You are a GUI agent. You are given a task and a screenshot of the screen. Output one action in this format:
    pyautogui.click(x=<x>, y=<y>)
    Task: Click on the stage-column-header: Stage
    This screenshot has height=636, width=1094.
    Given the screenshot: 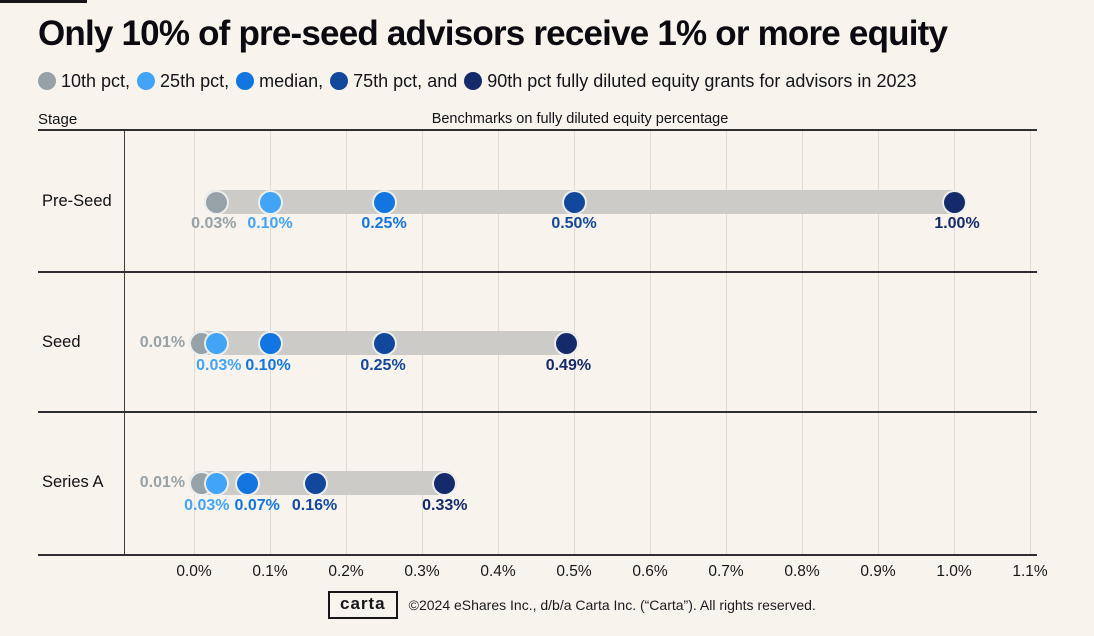 What is the action you would take?
    pyautogui.click(x=58, y=119)
    